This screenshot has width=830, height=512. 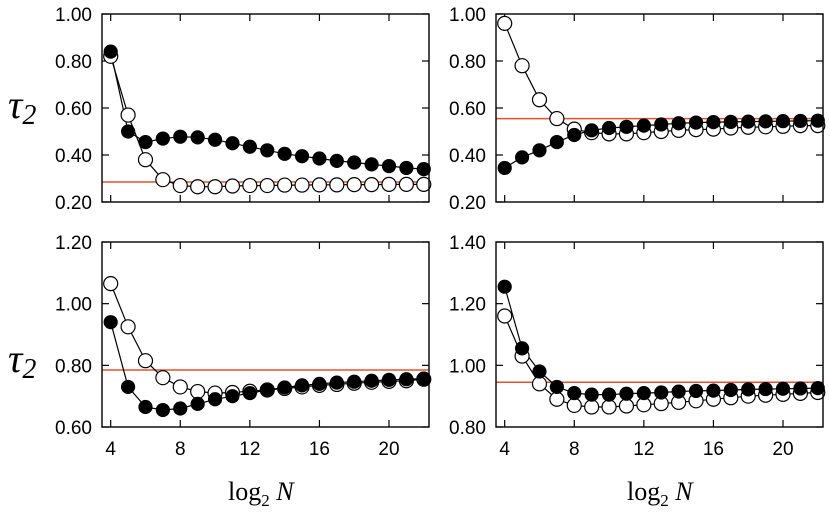 I want to click on ylabel-top: τ2, so click(x=22, y=106).